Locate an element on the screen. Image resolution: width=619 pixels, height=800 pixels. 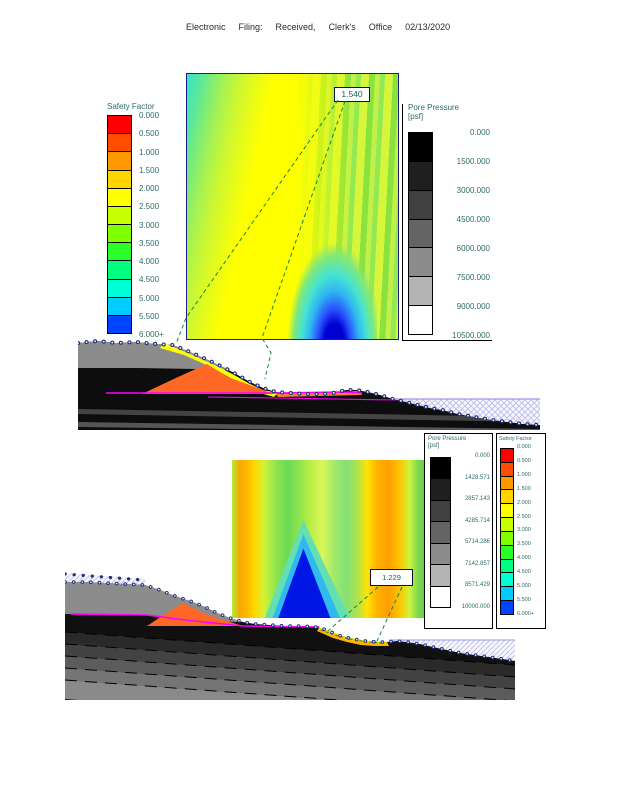
slope-cross-section-bottom is located at coordinates (290, 636).